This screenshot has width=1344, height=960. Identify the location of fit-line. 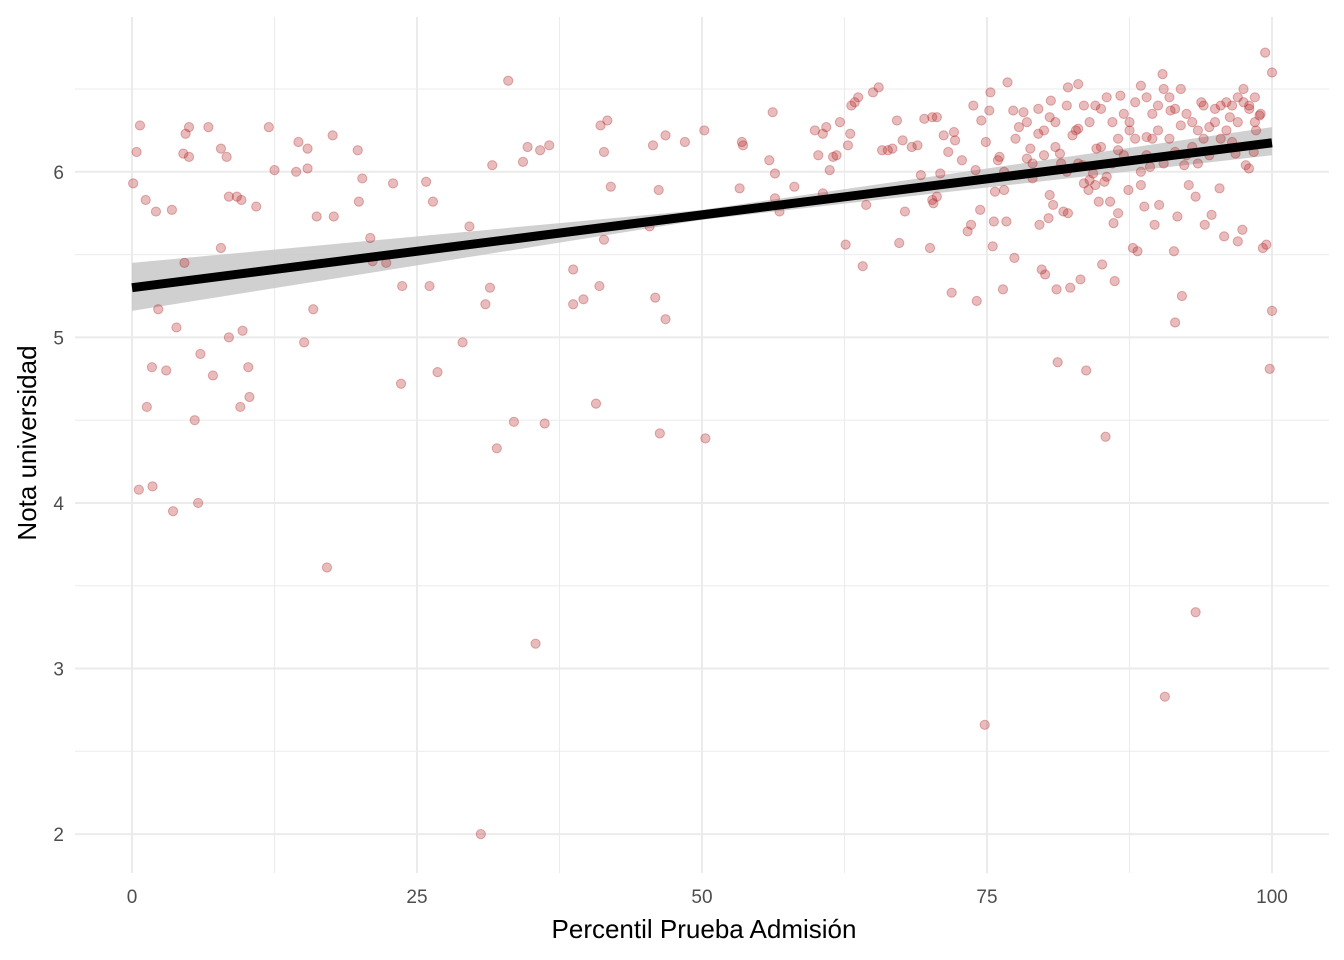
(702, 215).